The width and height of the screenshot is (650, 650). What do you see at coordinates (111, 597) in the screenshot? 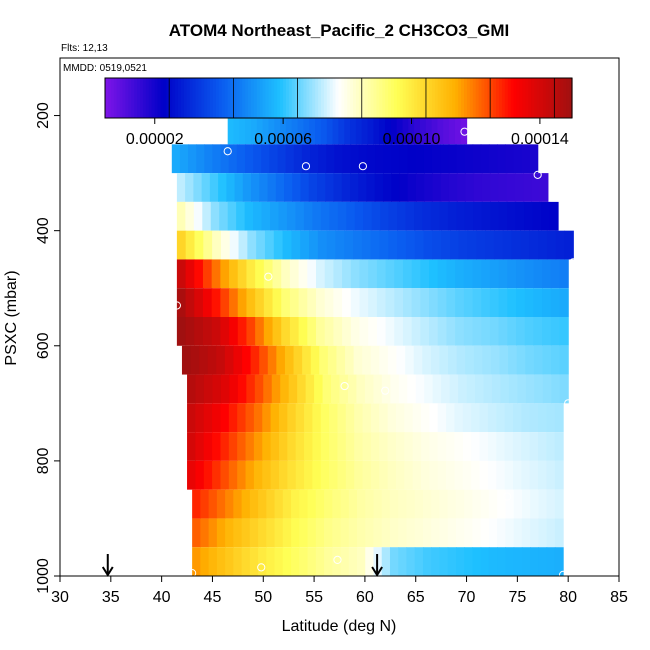
I see `x-tick-label: 35` at bounding box center [111, 597].